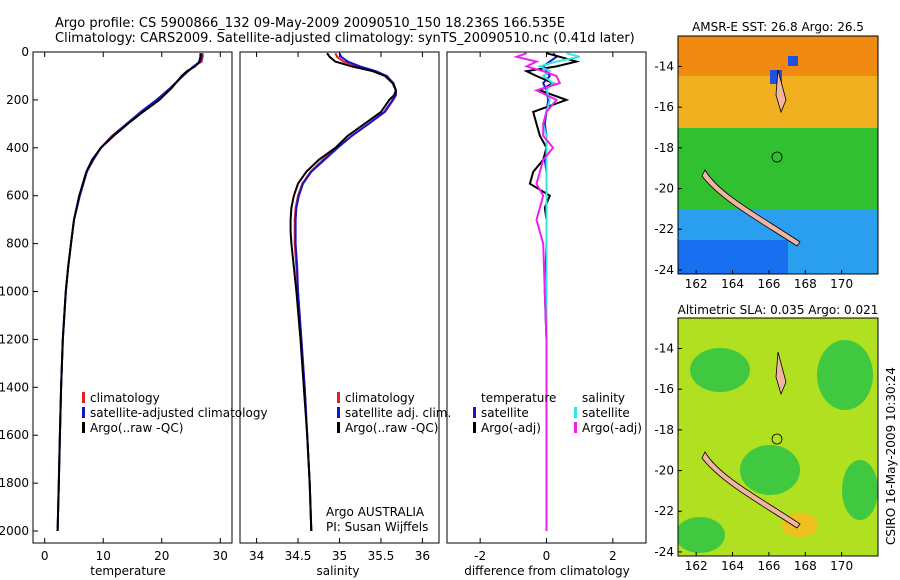  What do you see at coordinates (422, 556) in the screenshot?
I see `sal-xtick-label: 36` at bounding box center [422, 556].